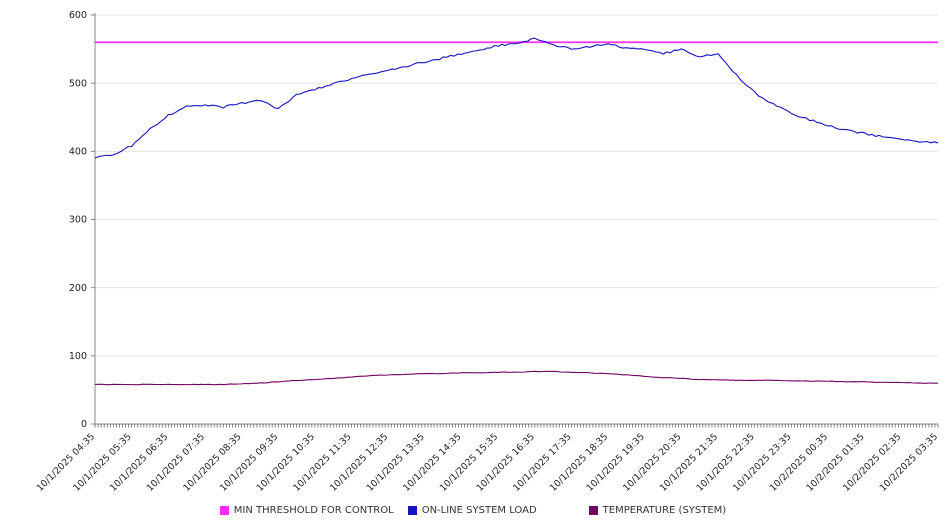  What do you see at coordinates (78, 356) in the screenshot?
I see `y-axis-label: 100` at bounding box center [78, 356].